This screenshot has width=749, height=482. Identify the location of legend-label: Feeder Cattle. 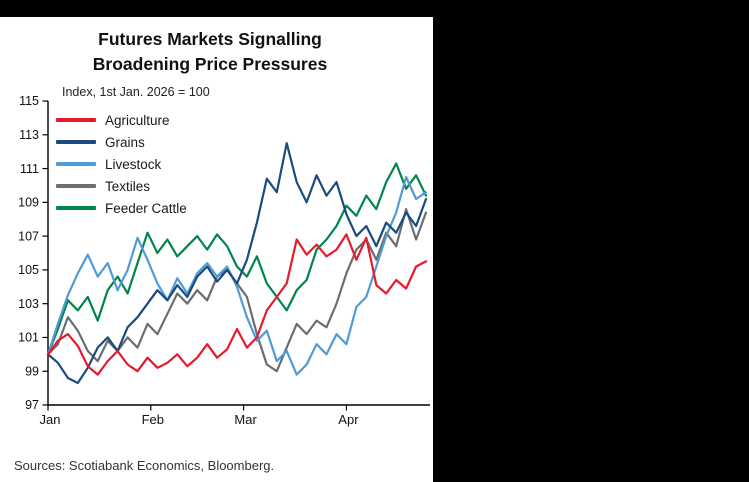
(146, 208).